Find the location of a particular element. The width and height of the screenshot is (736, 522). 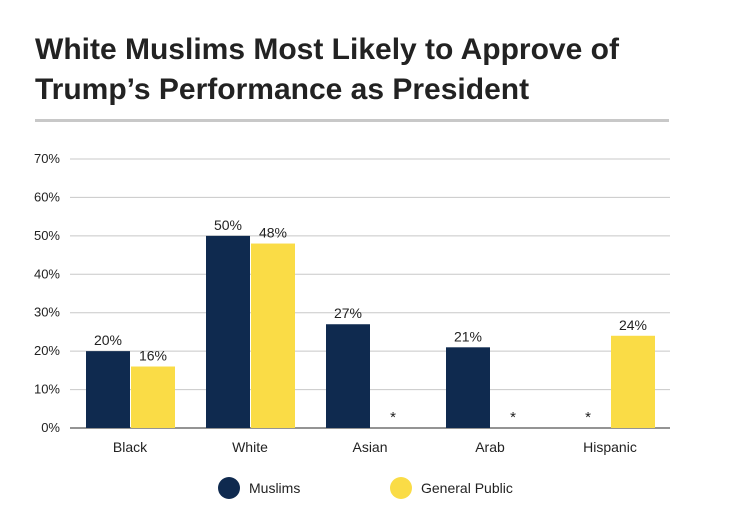

data-label-general-public-white: 48% is located at coordinates (273, 233).